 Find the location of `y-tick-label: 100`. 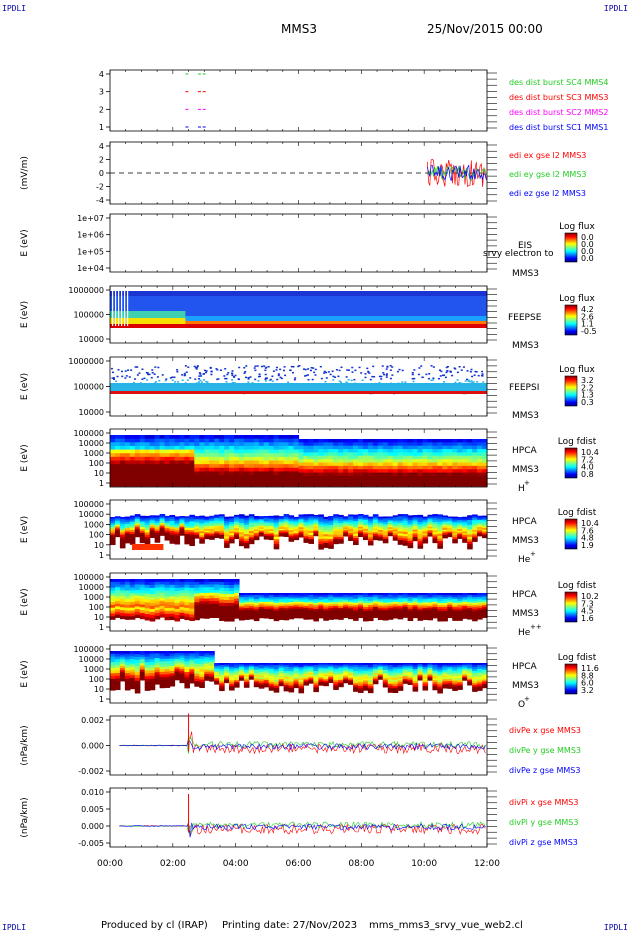

y-tick-label: 100 is located at coordinates (96, 607).